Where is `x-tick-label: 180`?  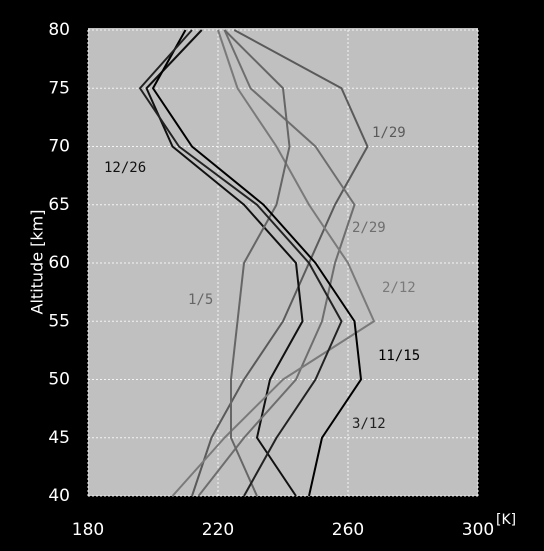
x-tick-label: 180 is located at coordinates (88, 530).